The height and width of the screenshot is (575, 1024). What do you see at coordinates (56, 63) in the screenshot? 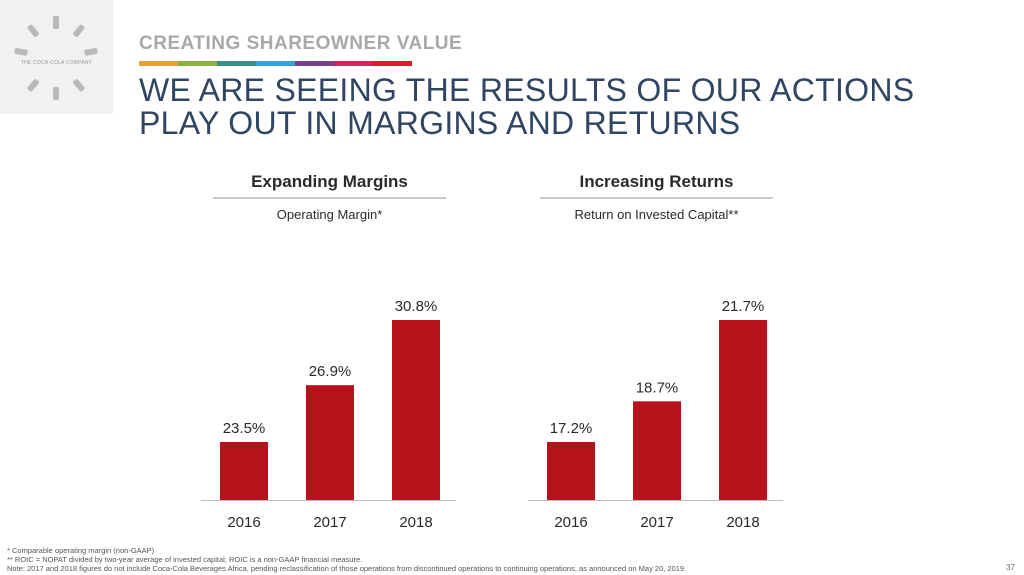
I see `logo-text: THE COCA-COLA COMPANY` at bounding box center [56, 63].